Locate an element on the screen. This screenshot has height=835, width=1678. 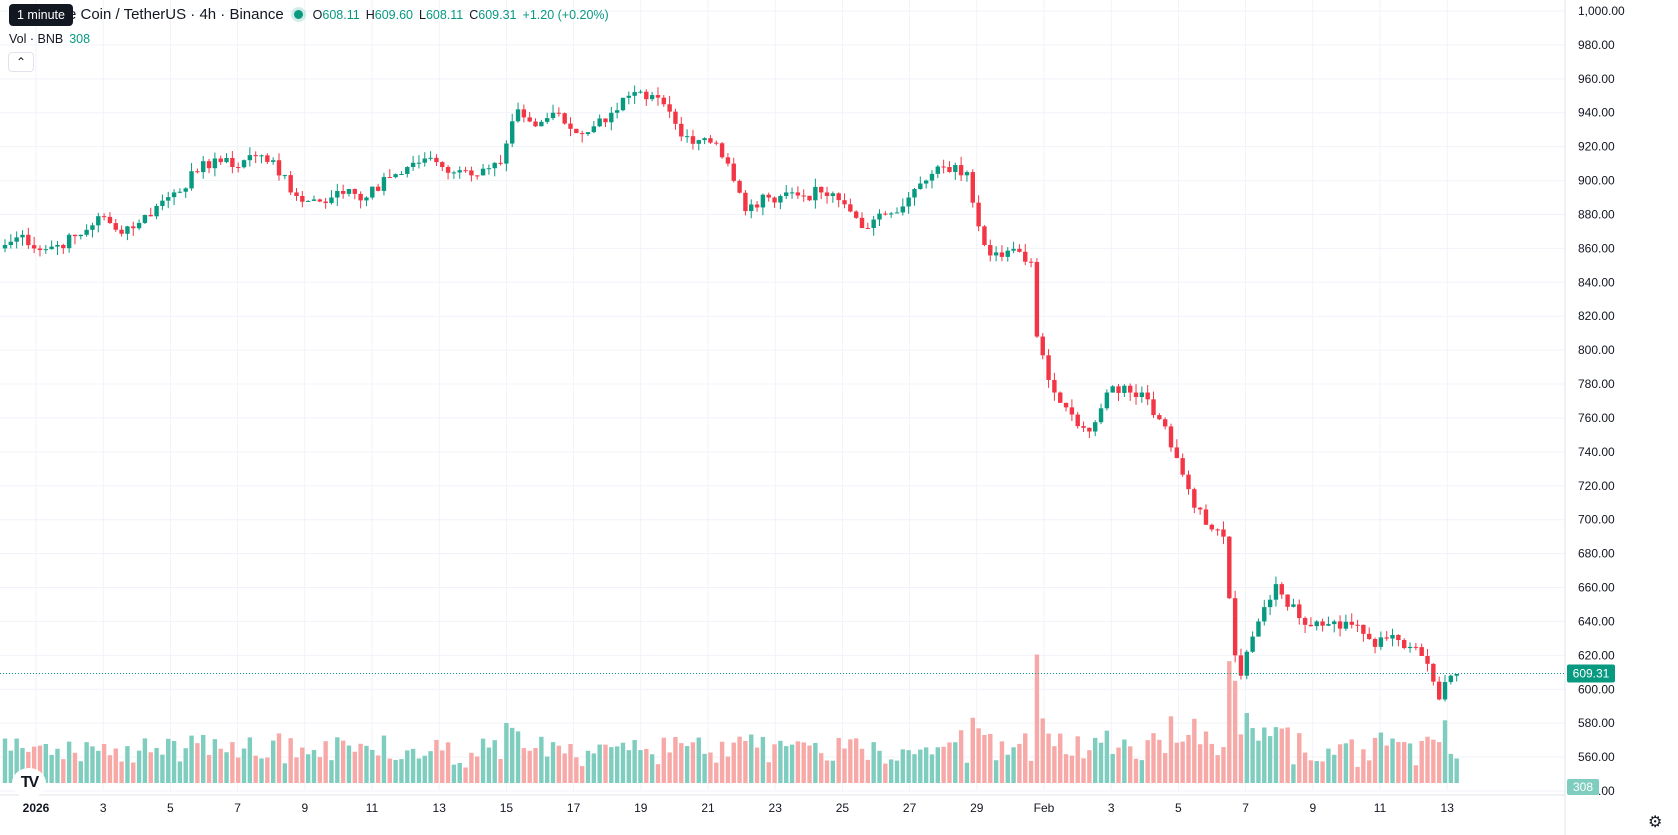
collapse-legend-button: ⌃ is located at coordinates (21, 62).